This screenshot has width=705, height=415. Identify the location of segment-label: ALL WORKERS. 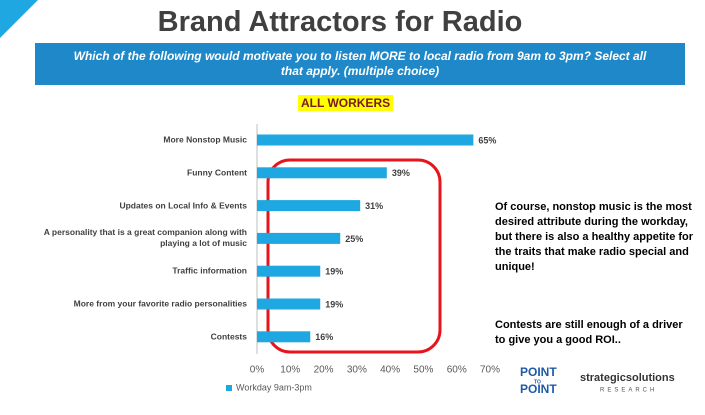
(346, 103).